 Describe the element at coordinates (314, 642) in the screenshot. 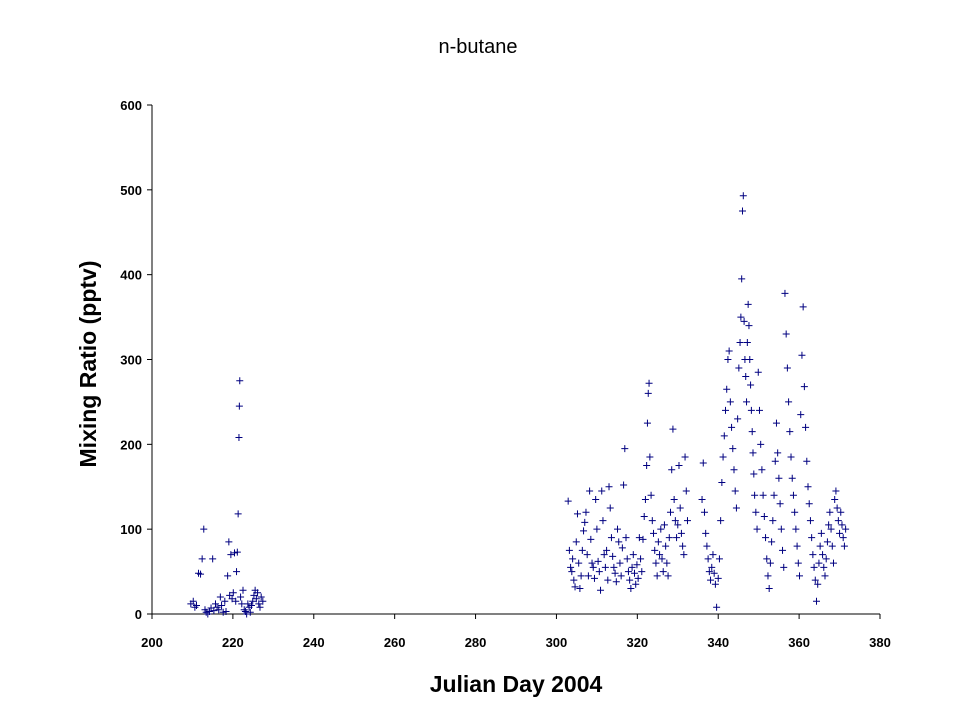

I see `x-tick-label: 240` at that location.